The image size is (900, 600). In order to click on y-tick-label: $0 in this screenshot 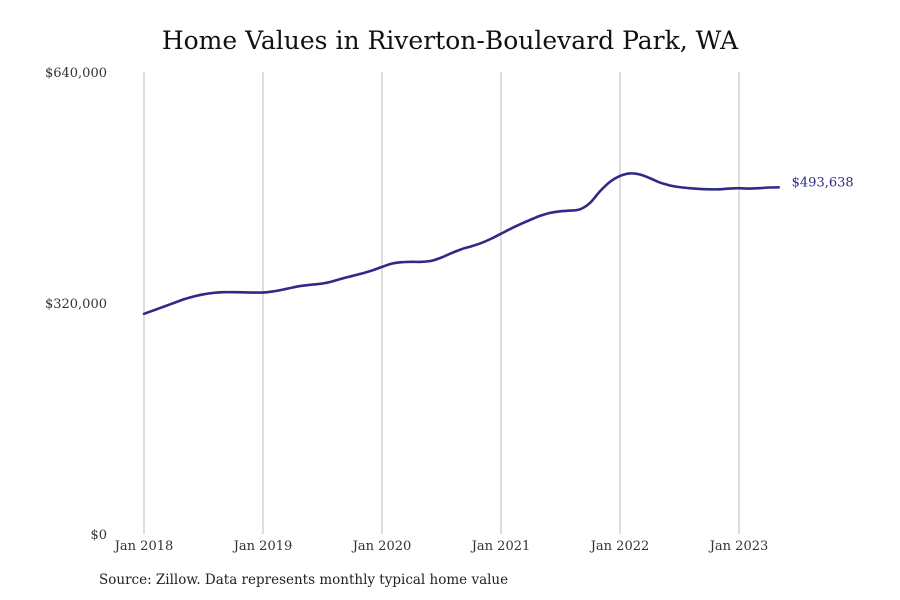, I will do `click(98, 535)`.